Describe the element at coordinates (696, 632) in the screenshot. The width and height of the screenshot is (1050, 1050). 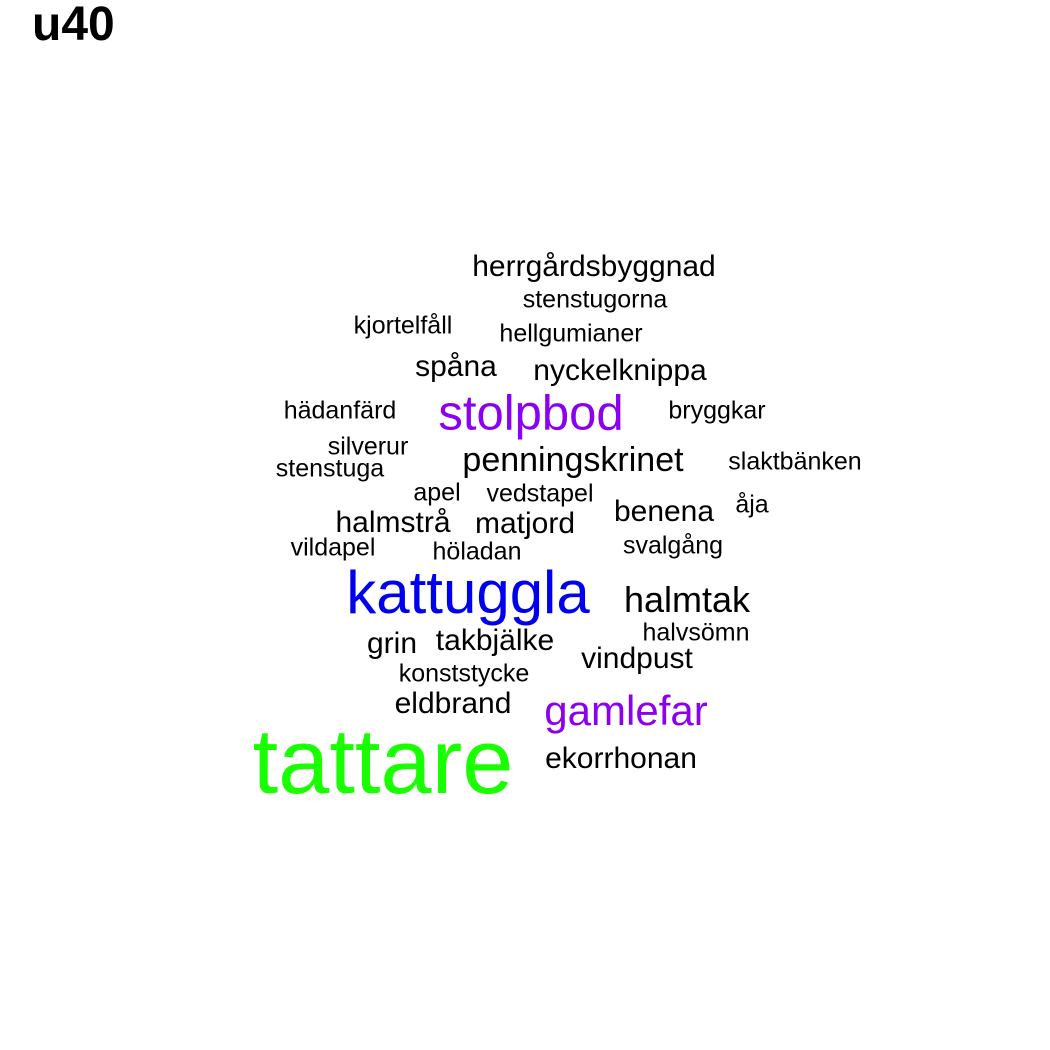
I see `cloud-word: halvsömn` at that location.